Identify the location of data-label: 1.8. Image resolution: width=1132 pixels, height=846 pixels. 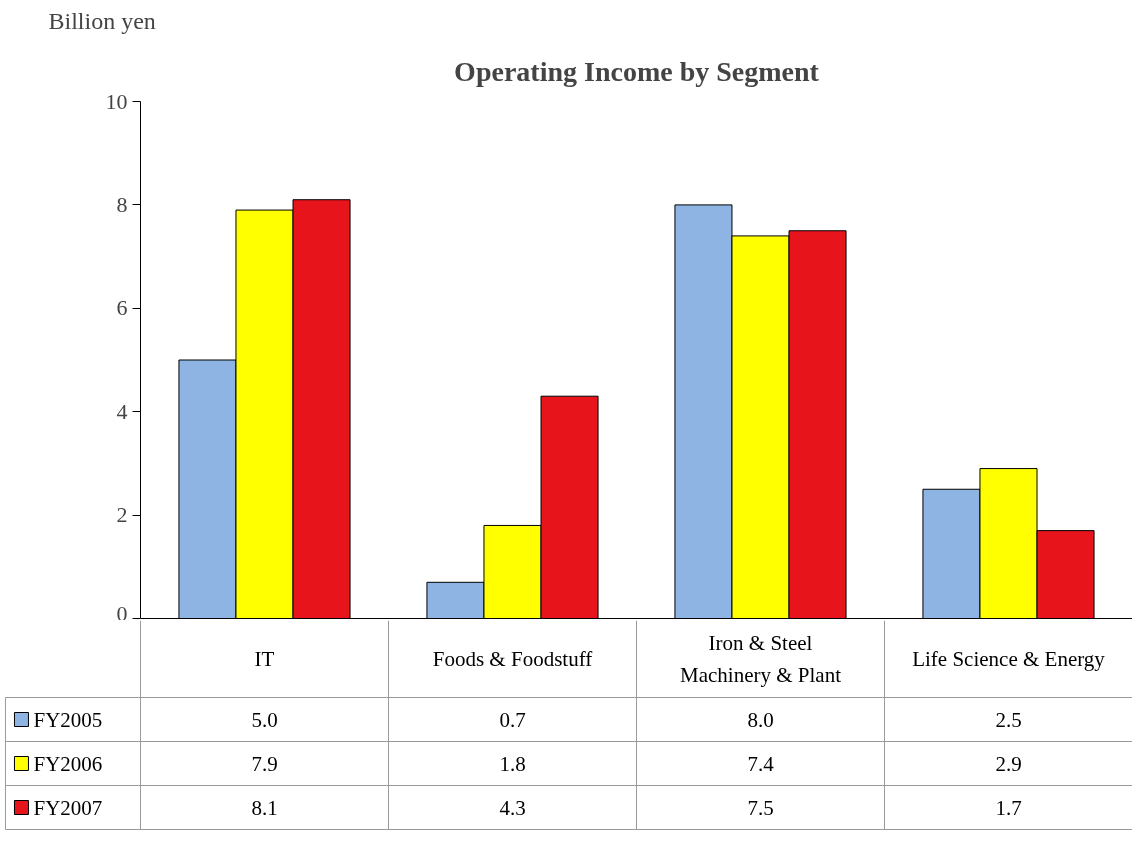
(512, 763).